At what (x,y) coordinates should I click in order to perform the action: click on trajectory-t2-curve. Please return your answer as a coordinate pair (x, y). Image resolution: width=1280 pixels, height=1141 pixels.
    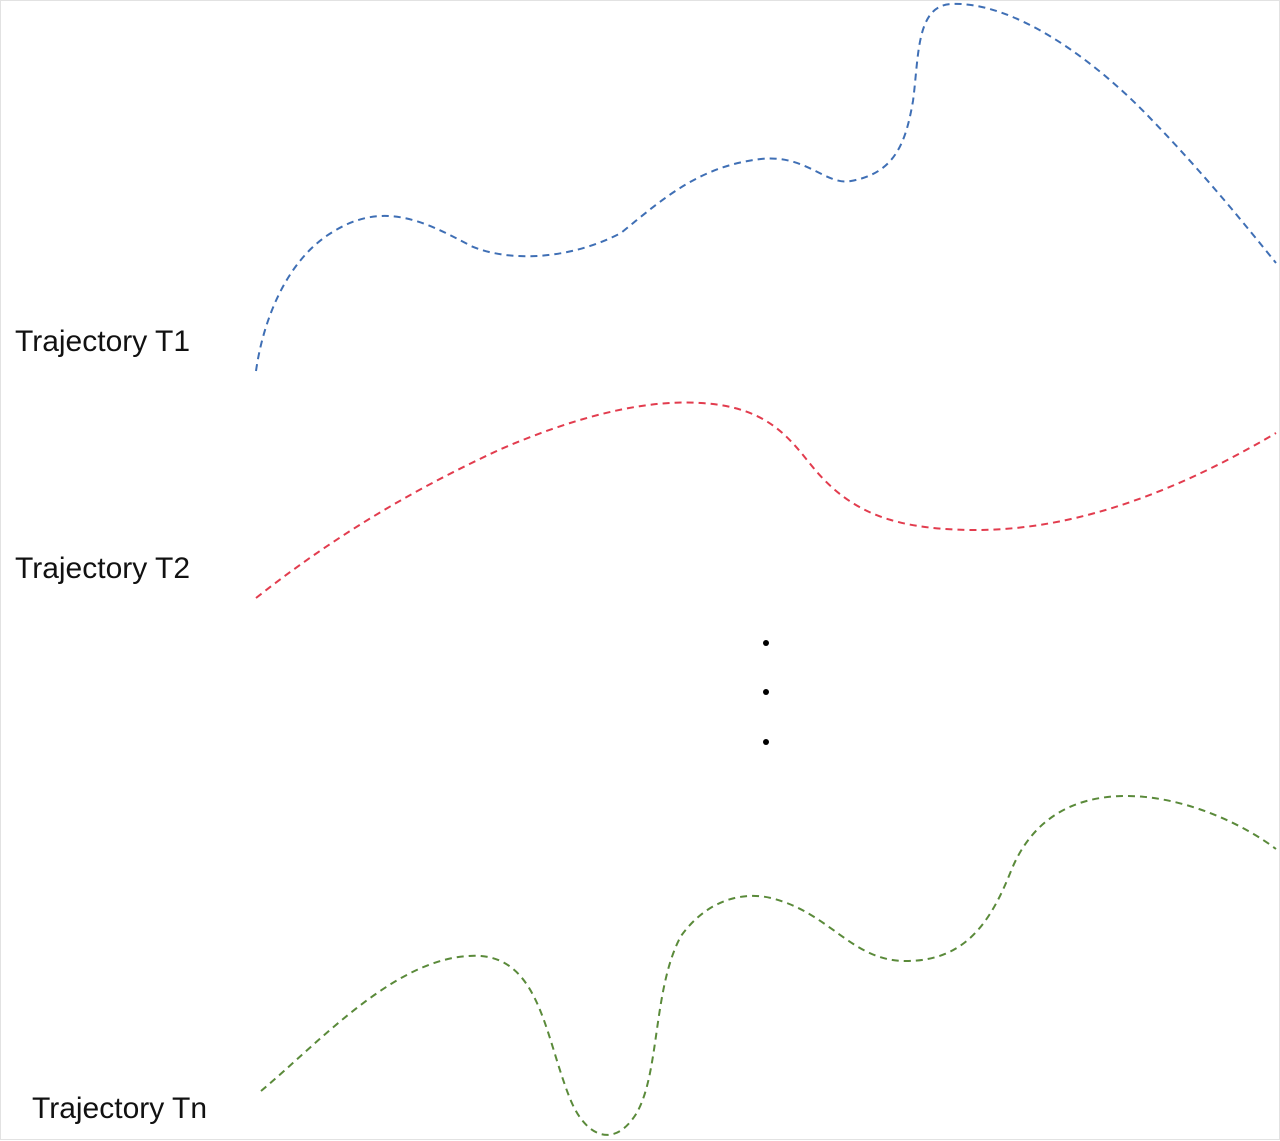
    Looking at the image, I should click on (766, 500).